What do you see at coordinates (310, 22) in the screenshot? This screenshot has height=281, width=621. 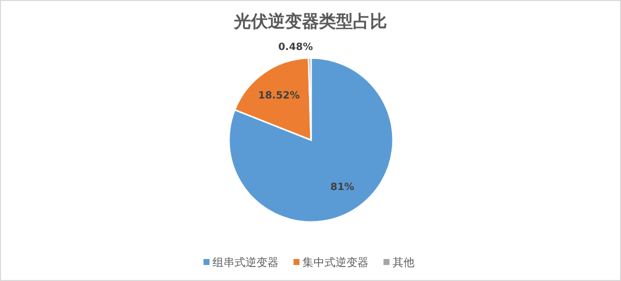 I see `chart-title: 光伏逆变器类型占比` at bounding box center [310, 22].